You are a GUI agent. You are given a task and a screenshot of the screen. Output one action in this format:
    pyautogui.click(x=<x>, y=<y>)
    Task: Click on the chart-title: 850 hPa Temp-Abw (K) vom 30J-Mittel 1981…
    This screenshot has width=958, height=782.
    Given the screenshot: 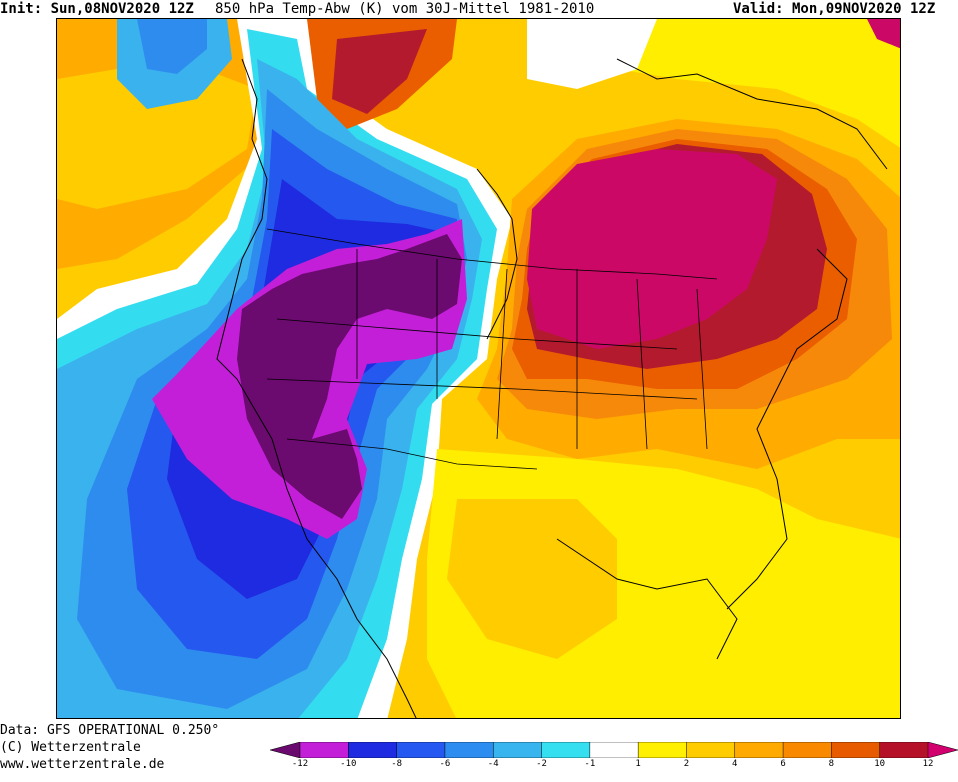 What is the action you would take?
    pyautogui.click(x=405, y=9)
    